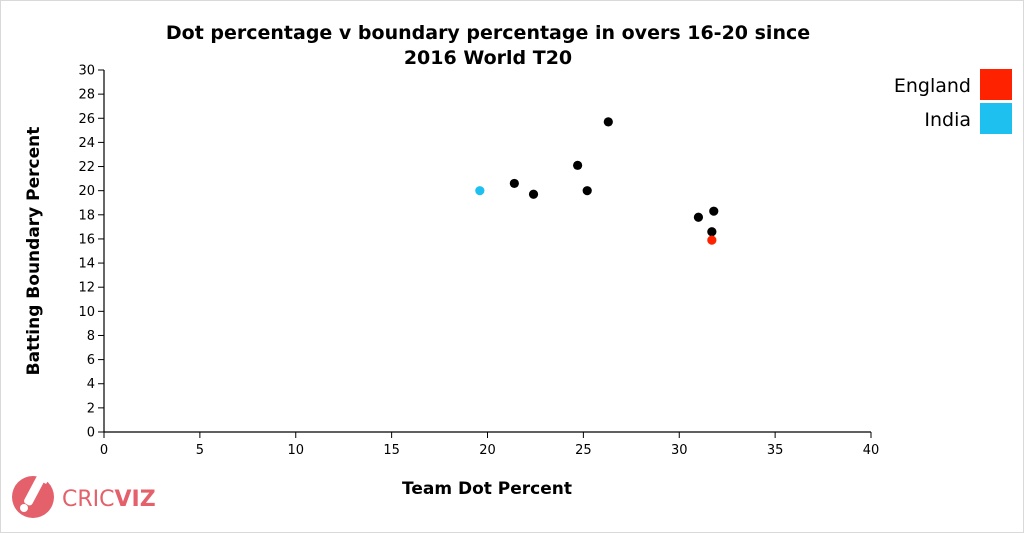 Image resolution: width=1024 pixels, height=533 pixels. I want to click on y-tick-label: 16, so click(86, 239).